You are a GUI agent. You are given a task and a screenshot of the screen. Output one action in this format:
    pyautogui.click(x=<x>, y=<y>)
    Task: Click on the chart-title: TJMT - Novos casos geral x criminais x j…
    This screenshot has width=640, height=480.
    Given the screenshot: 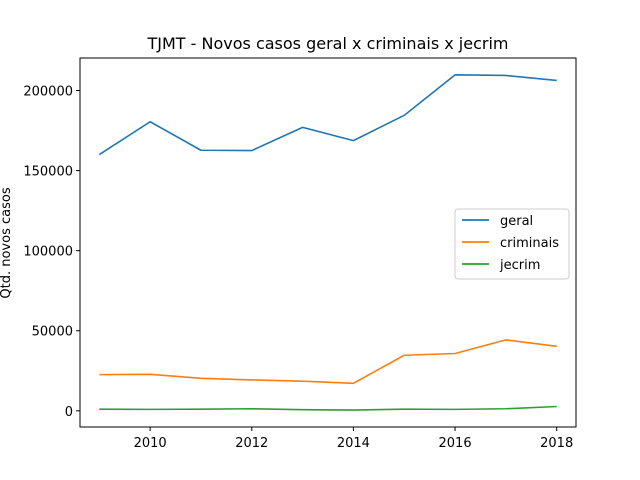 What is the action you would take?
    pyautogui.click(x=328, y=43)
    